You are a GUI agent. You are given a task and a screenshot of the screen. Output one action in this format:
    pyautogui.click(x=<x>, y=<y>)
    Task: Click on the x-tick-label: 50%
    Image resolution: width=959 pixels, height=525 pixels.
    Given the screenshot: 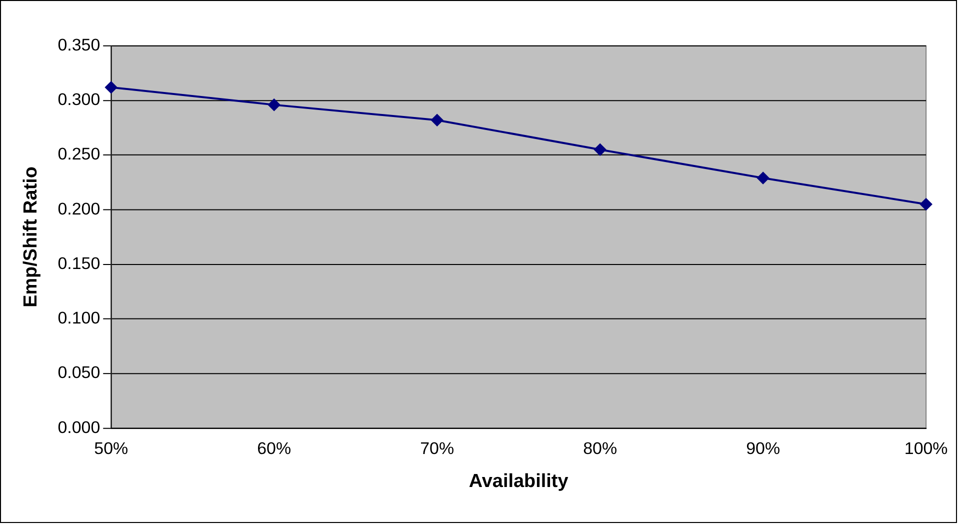 What is the action you would take?
    pyautogui.click(x=111, y=448)
    